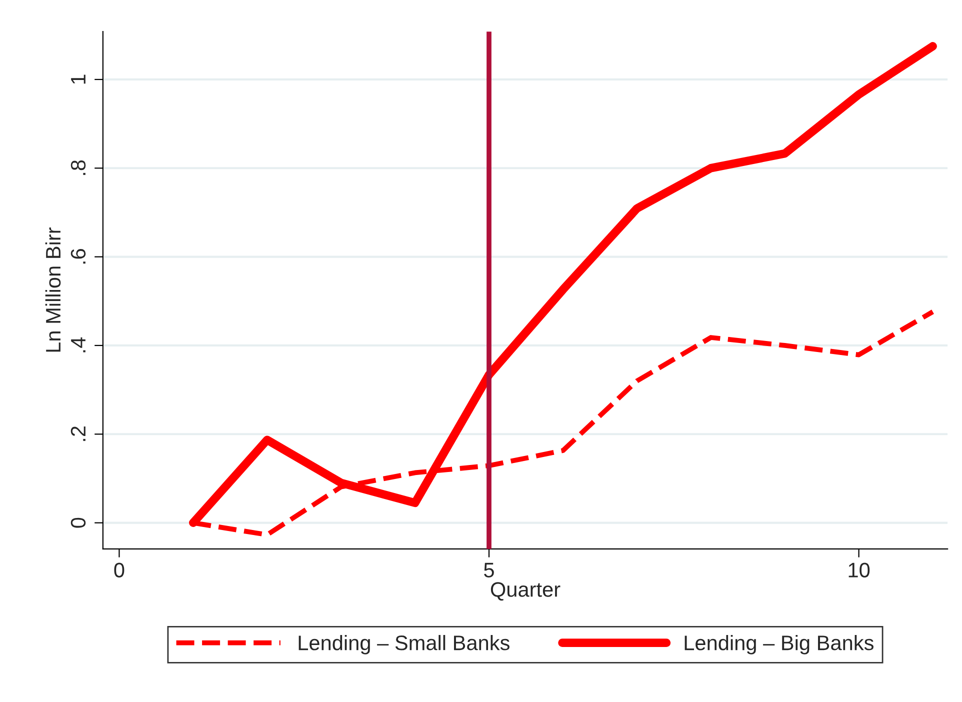 The height and width of the screenshot is (702, 962). What do you see at coordinates (78, 79) in the screenshot?
I see `y-tick-label: 1` at bounding box center [78, 79].